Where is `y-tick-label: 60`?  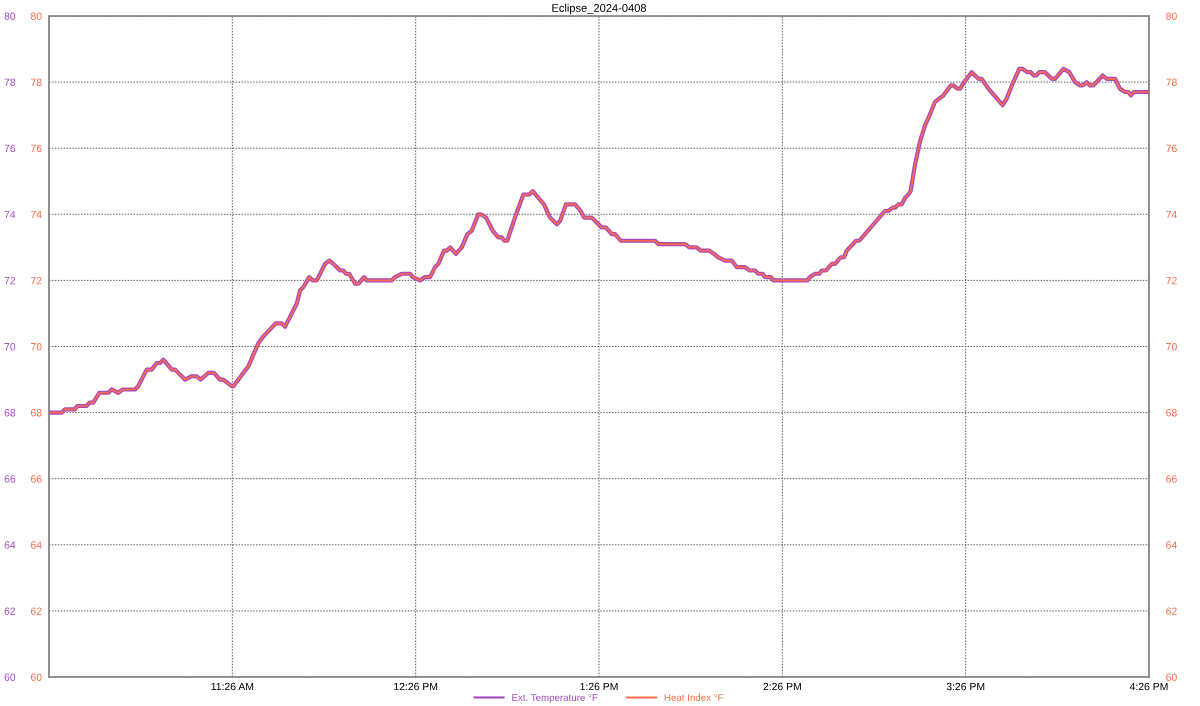
y-tick-label: 60 is located at coordinates (36, 677).